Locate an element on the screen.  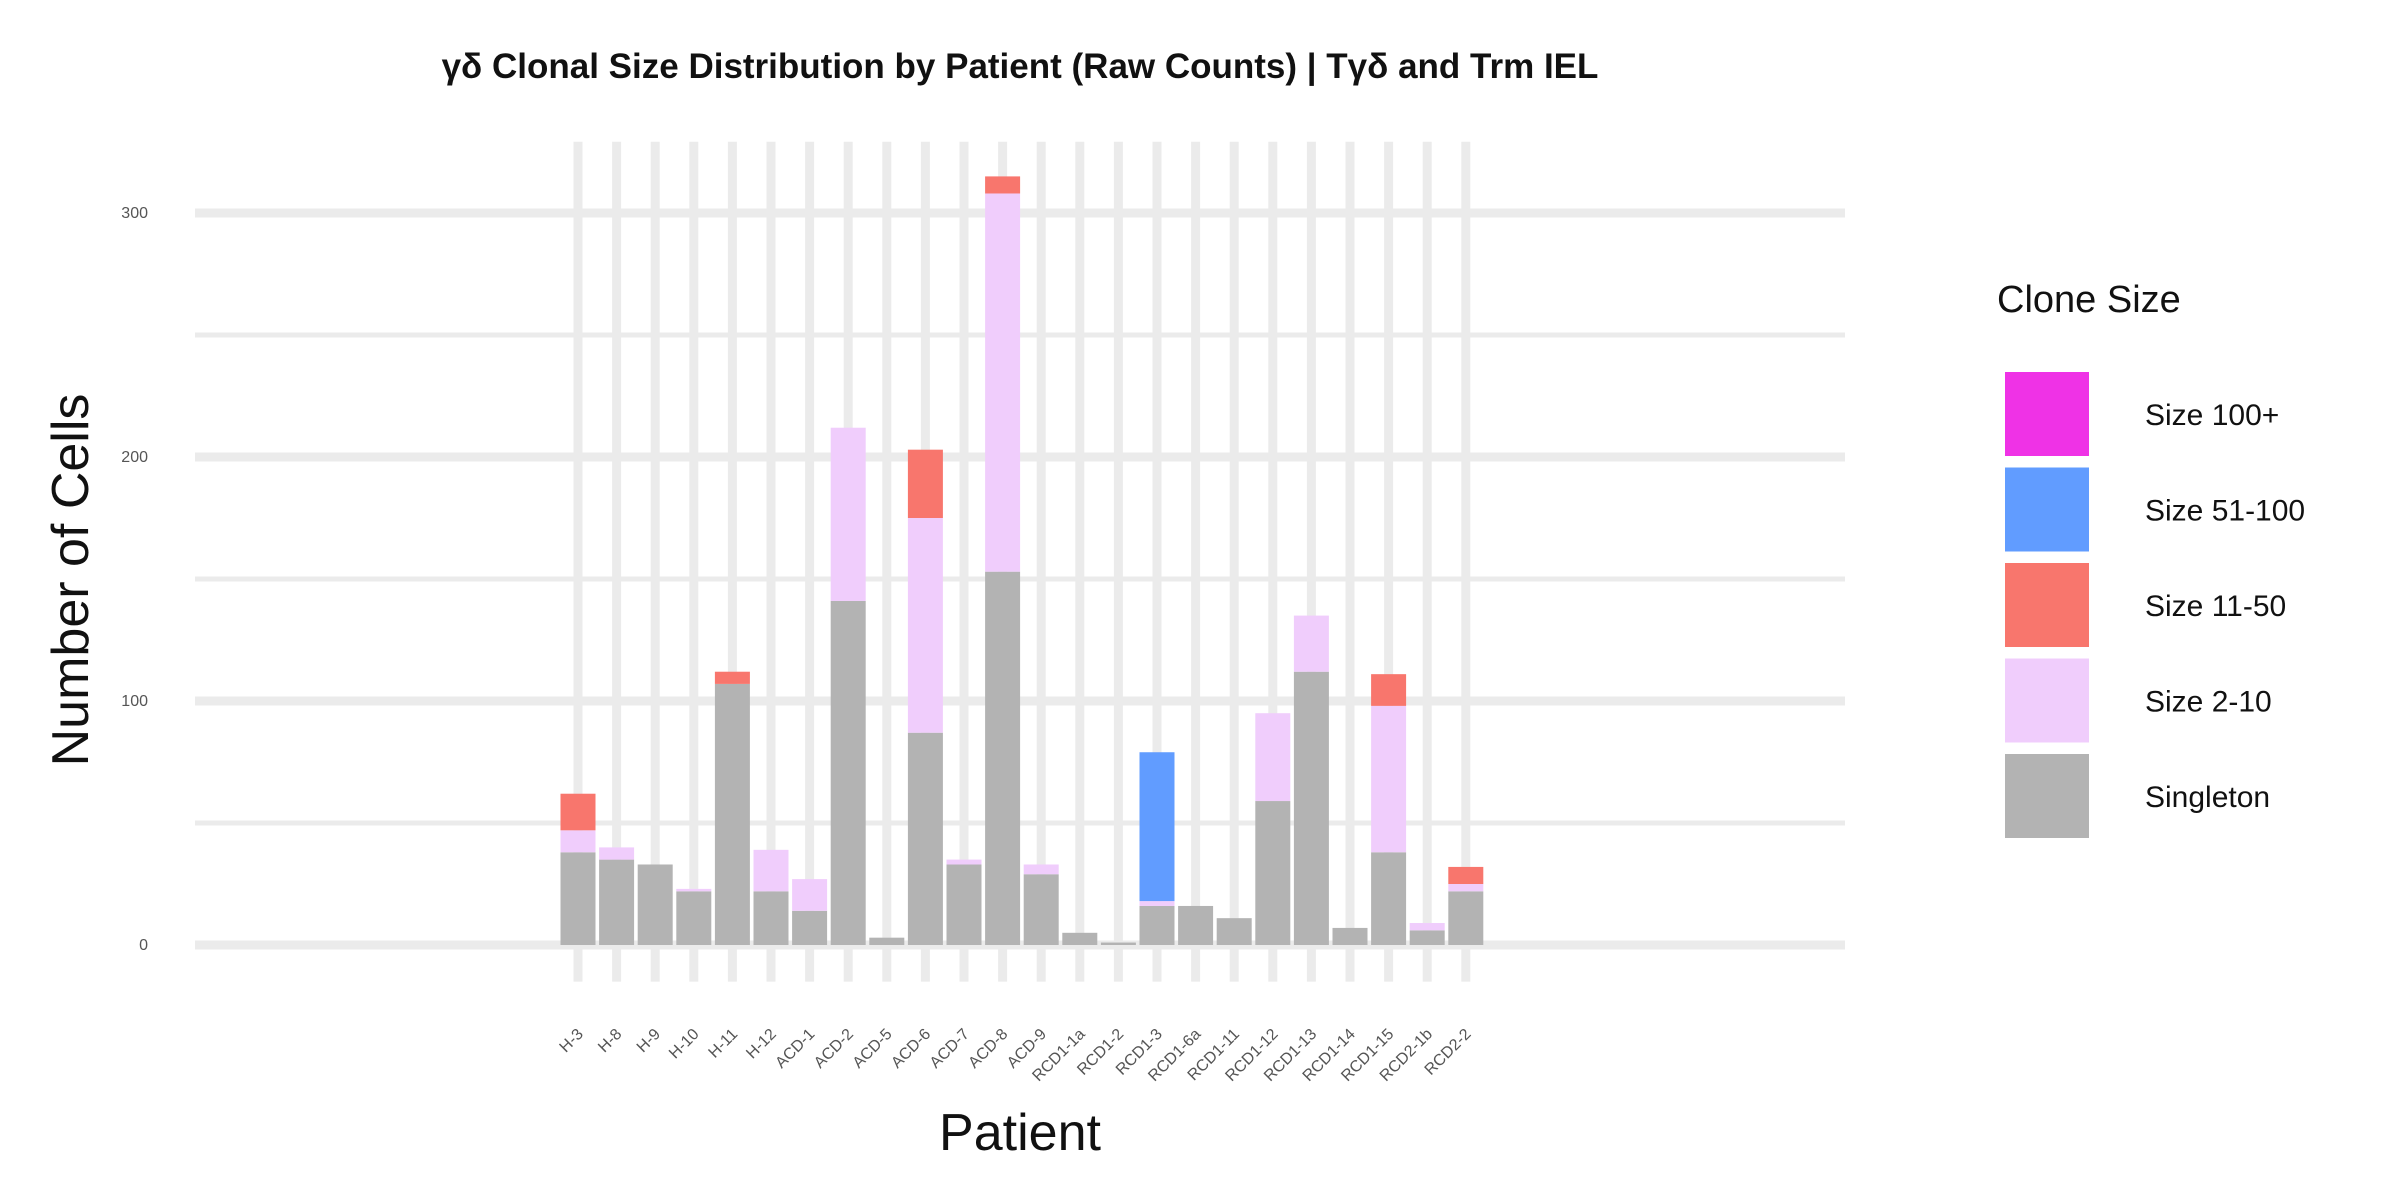
y-tick-label: 0 is located at coordinates (143, 945).